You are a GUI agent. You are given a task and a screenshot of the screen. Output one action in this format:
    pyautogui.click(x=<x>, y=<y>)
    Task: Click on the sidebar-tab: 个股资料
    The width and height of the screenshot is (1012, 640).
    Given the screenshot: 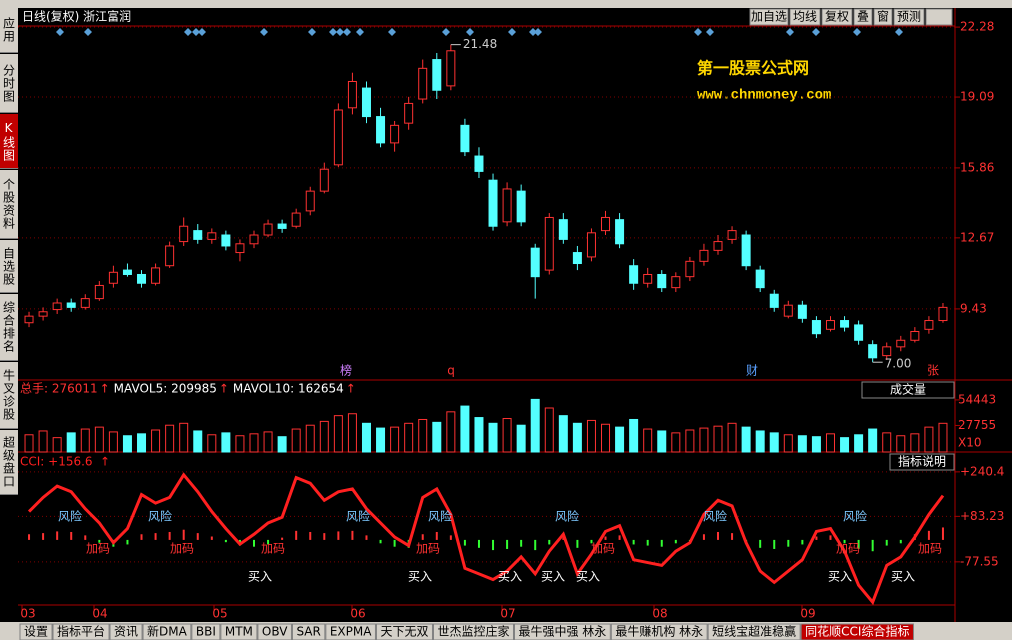 What is the action you would take?
    pyautogui.click(x=9, y=204)
    